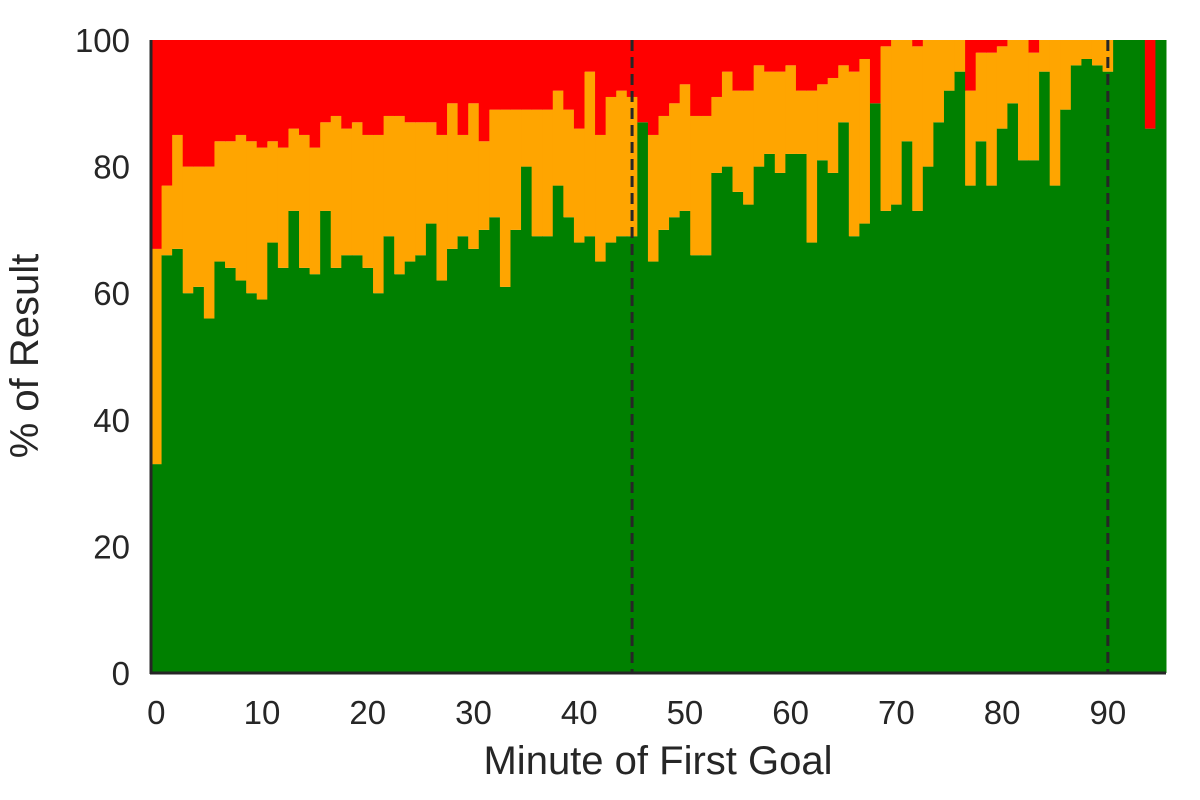  What do you see at coordinates (121, 673) in the screenshot?
I see `y-tick-label: 0` at bounding box center [121, 673].